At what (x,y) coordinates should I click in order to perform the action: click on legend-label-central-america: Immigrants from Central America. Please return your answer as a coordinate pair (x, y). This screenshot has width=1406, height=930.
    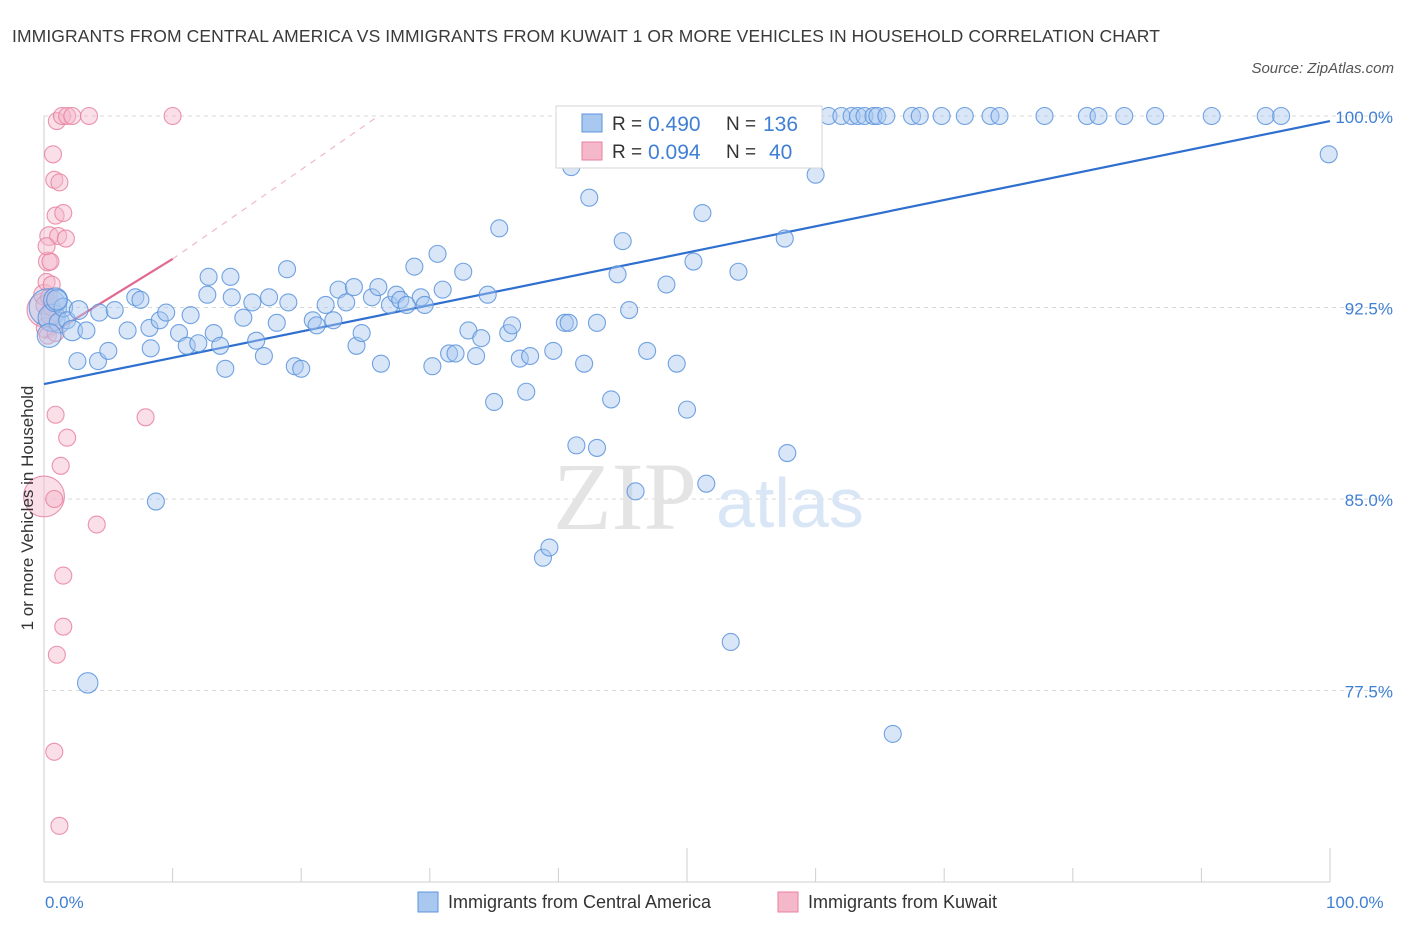
    Looking at the image, I should click on (580, 902).